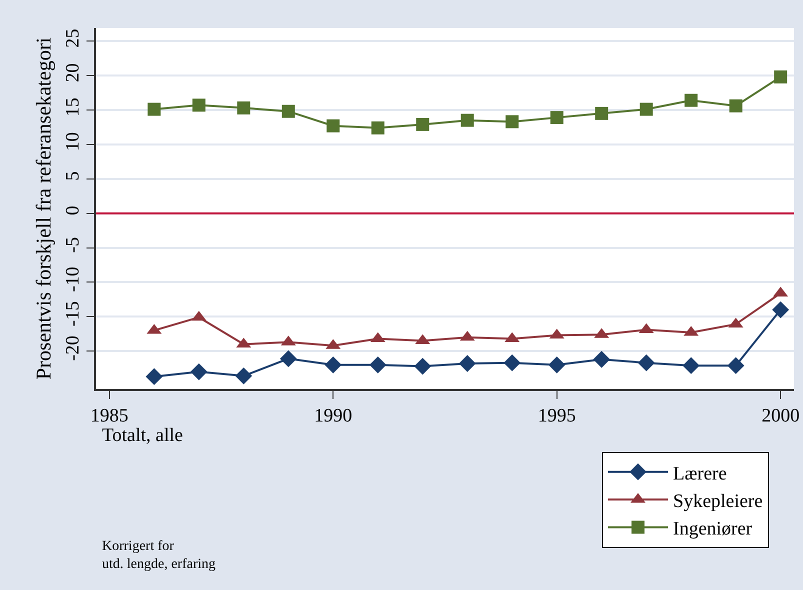 The image size is (803, 590). Describe the element at coordinates (333, 416) in the screenshot. I see `x-tick-label: 1990` at that location.